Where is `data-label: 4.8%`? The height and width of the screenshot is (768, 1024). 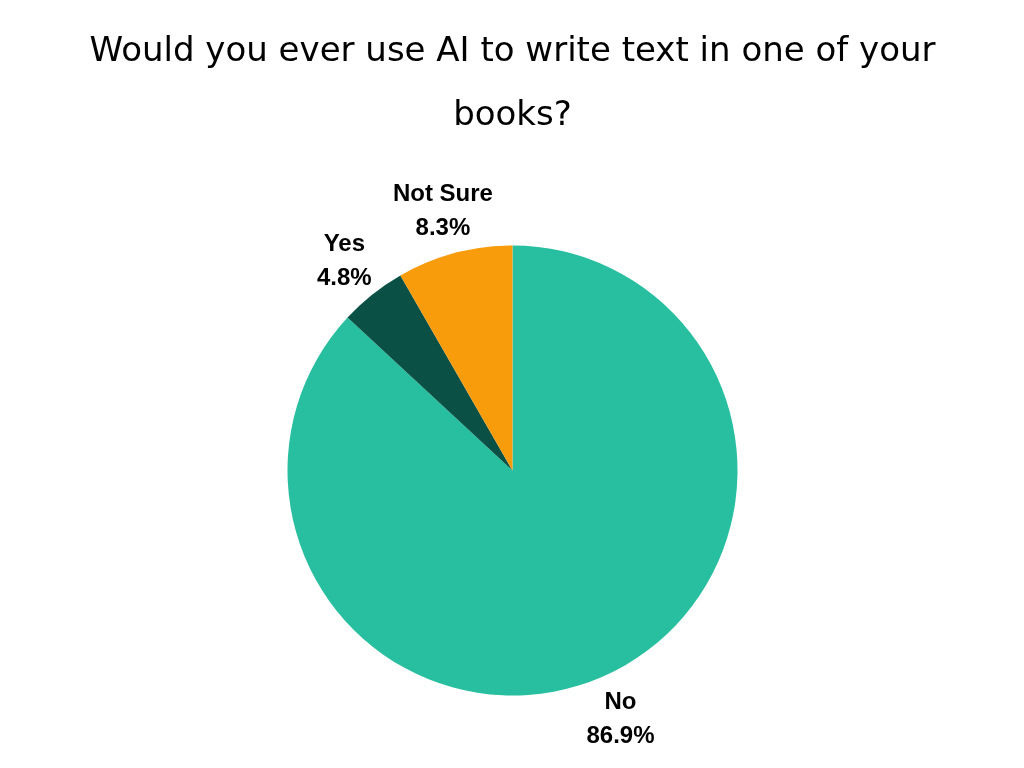 data-label: 4.8% is located at coordinates (344, 276).